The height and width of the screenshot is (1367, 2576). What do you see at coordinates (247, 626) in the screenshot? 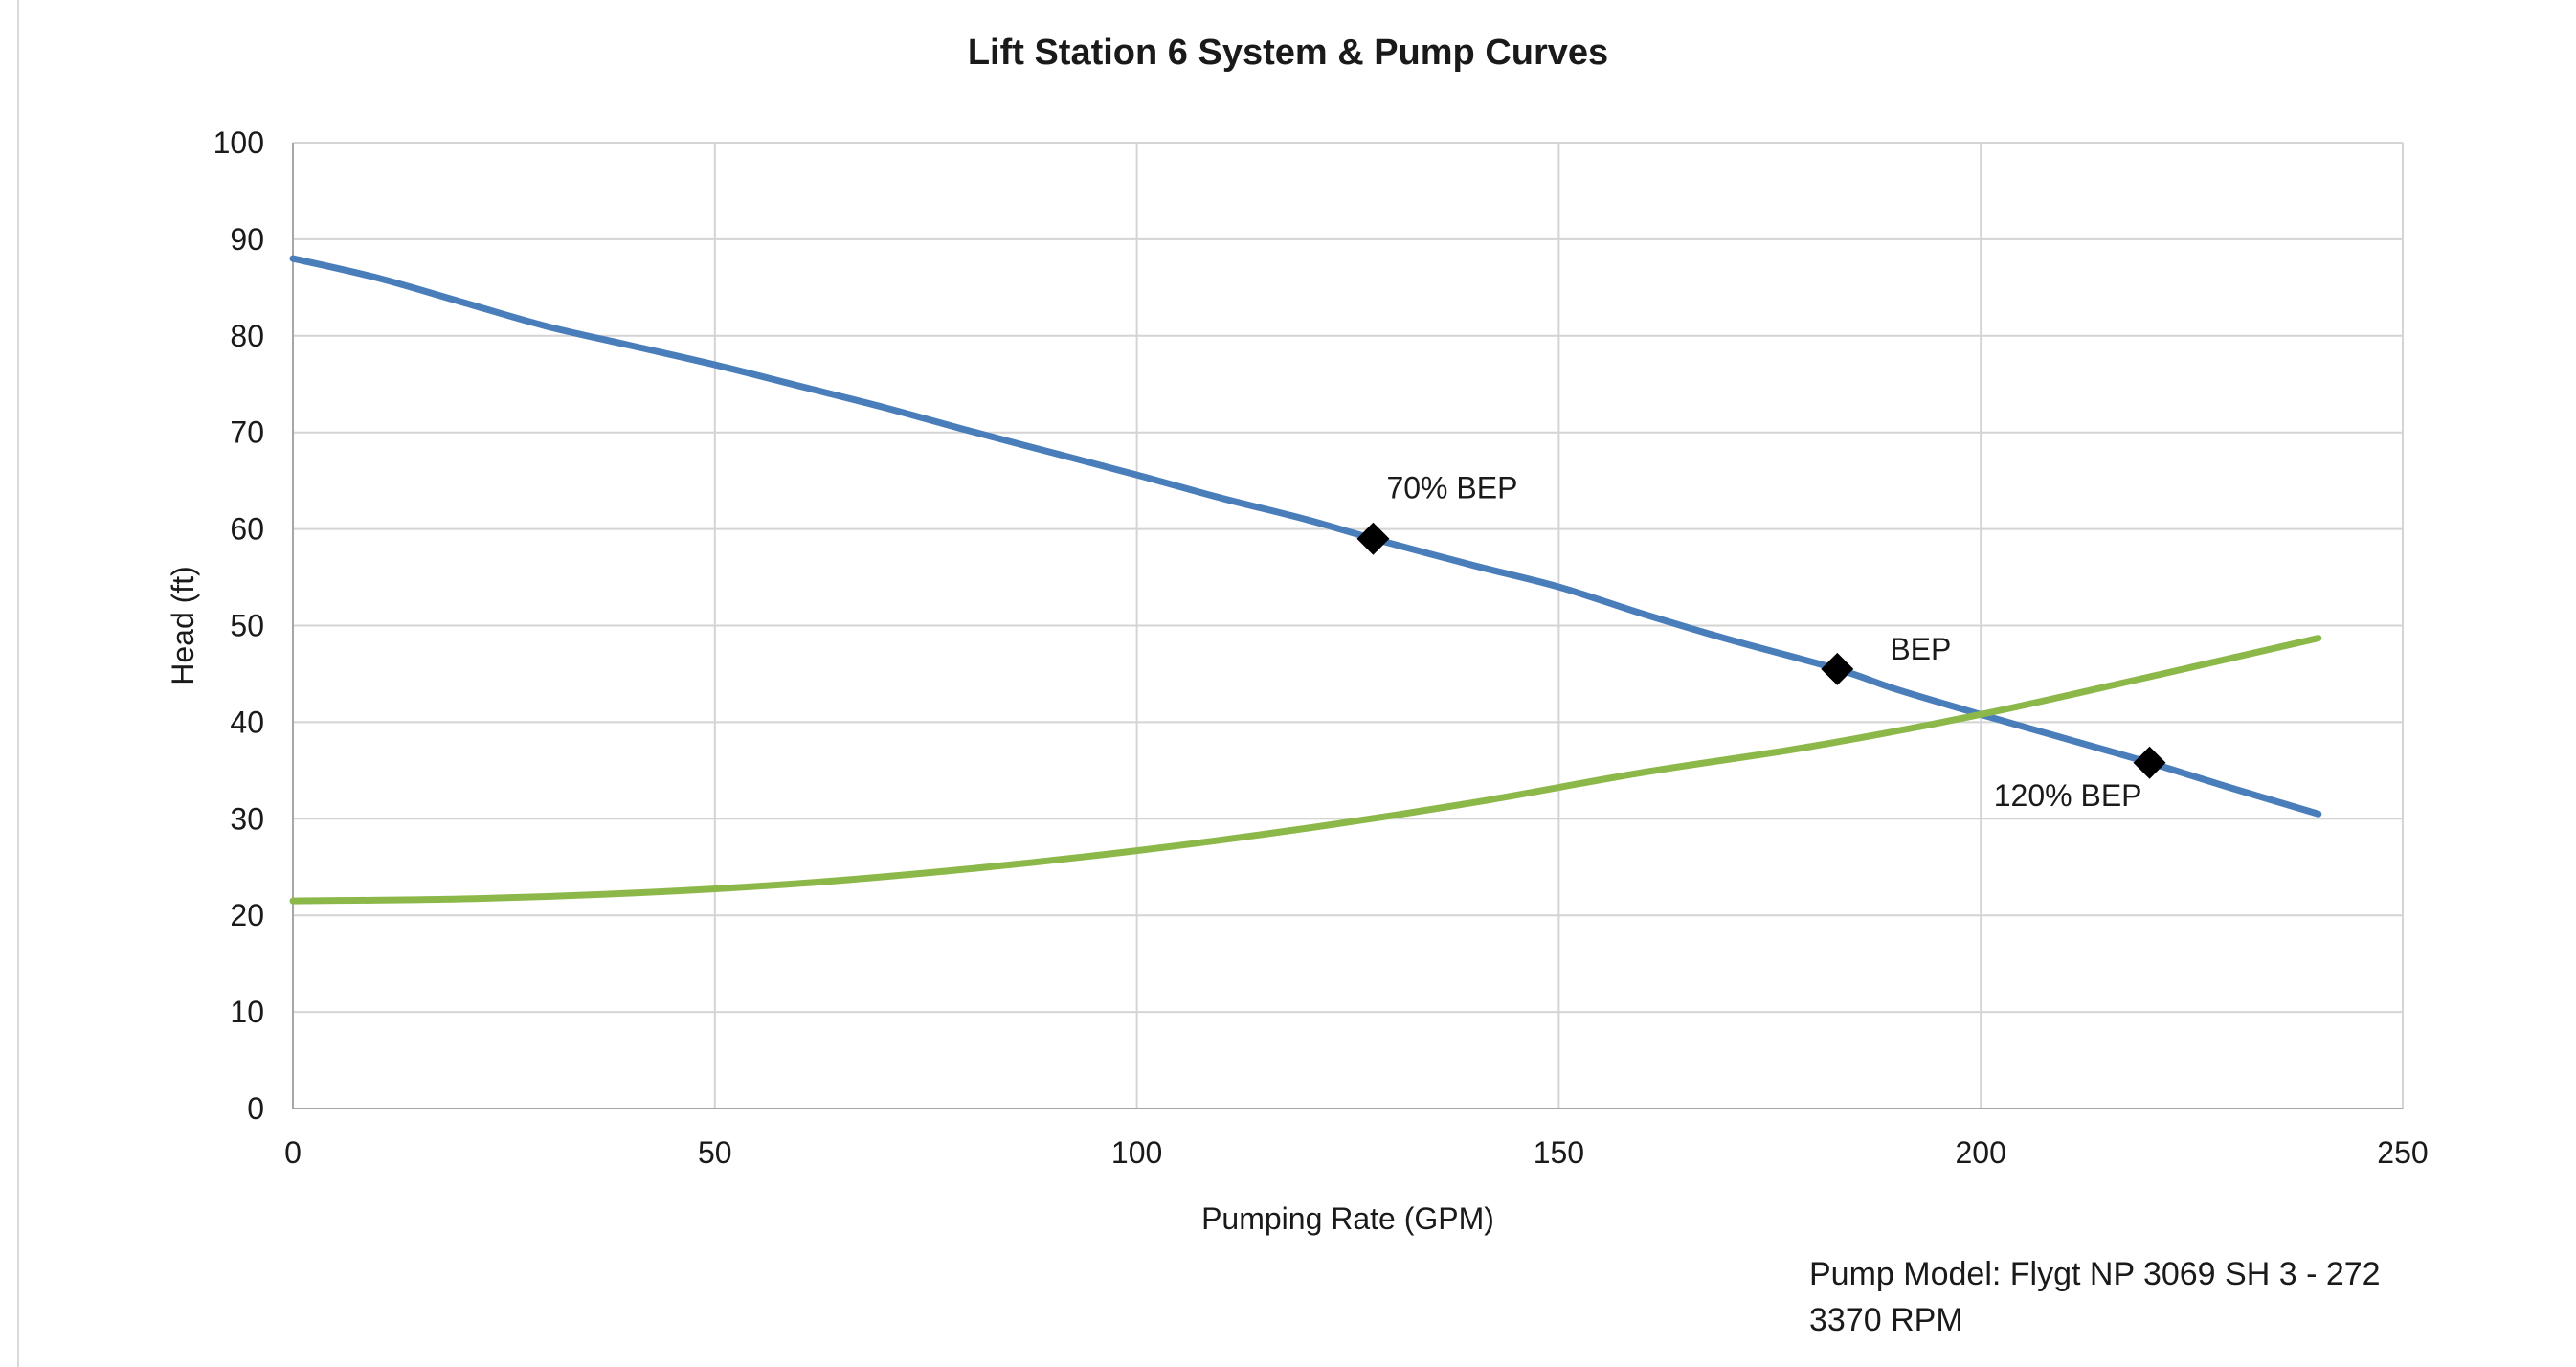
I see `y-tick-label: 50` at bounding box center [247, 626].